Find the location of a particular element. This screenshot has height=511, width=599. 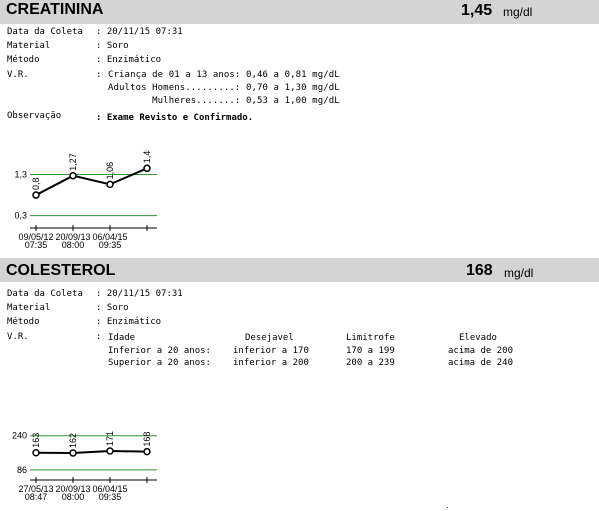

vr-row-1-elevado: acima de 200 is located at coordinates (481, 351).